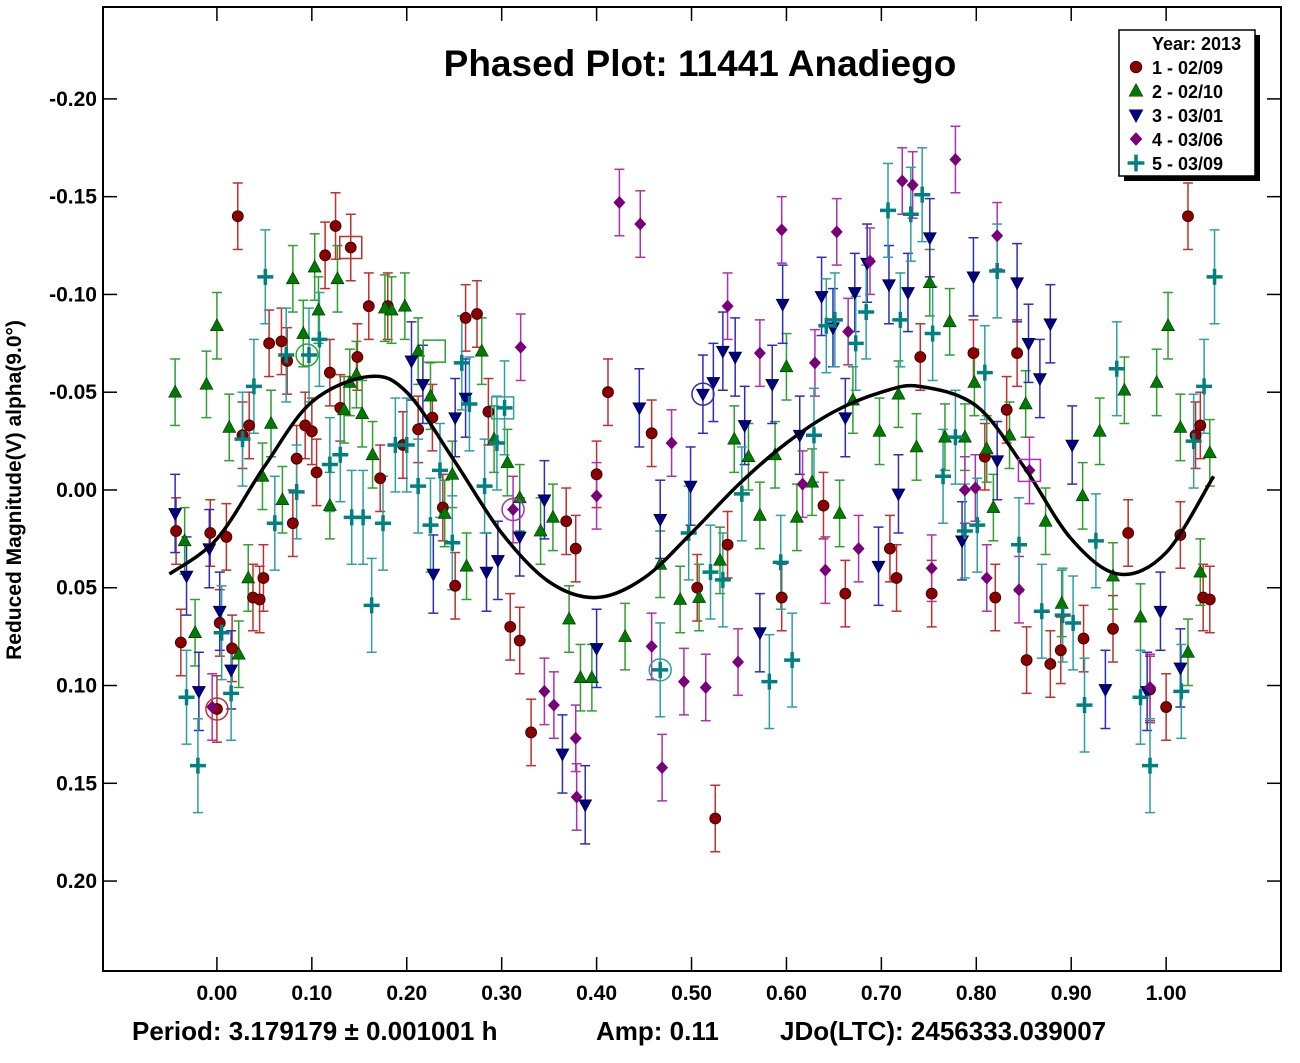 The height and width of the screenshot is (1063, 1300). What do you see at coordinates (315, 1031) in the screenshot?
I see `footer-period: Period: 3.179179 ± 0.001001 h` at bounding box center [315, 1031].